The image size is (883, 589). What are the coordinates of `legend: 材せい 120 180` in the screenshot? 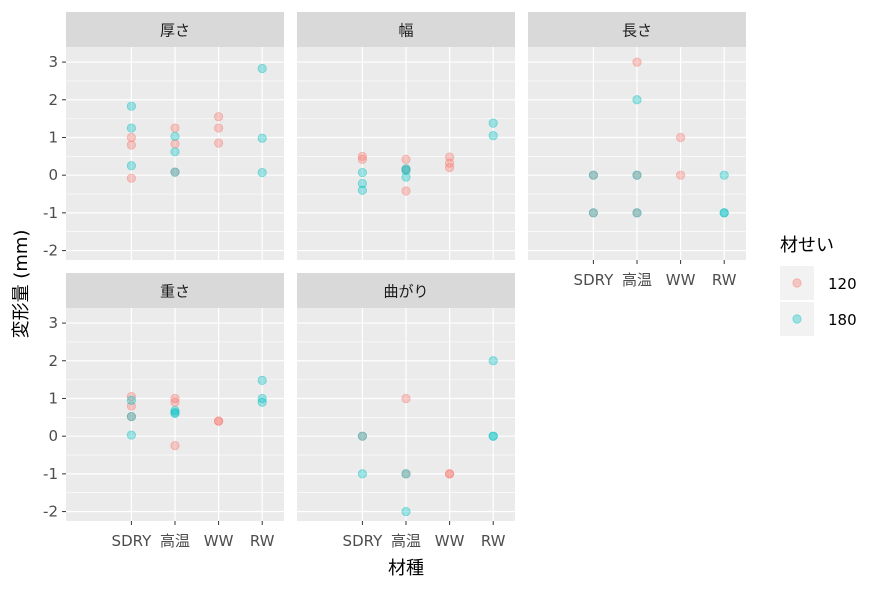 It's located at (818, 285).